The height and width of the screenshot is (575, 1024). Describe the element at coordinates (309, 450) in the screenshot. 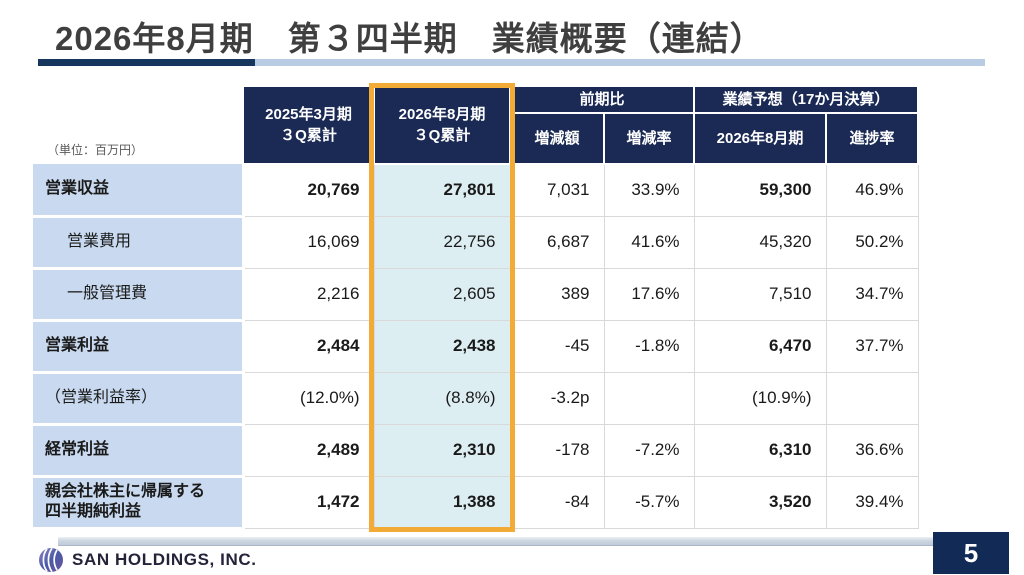

I see `value-cell: 2,489` at that location.